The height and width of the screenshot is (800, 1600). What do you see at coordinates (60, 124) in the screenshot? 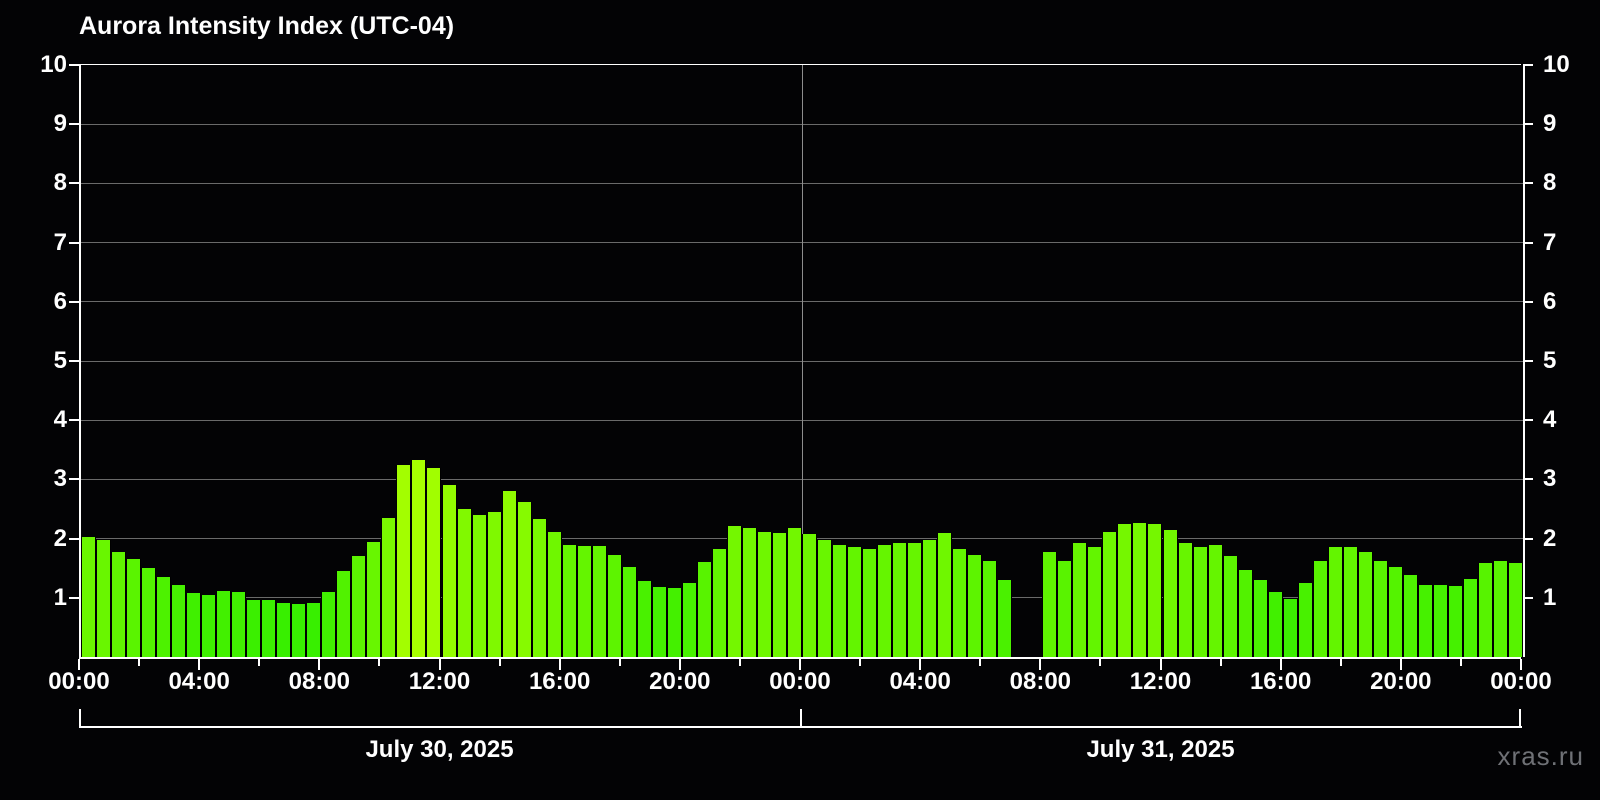
I see `y-axis-label: 9` at bounding box center [60, 124].